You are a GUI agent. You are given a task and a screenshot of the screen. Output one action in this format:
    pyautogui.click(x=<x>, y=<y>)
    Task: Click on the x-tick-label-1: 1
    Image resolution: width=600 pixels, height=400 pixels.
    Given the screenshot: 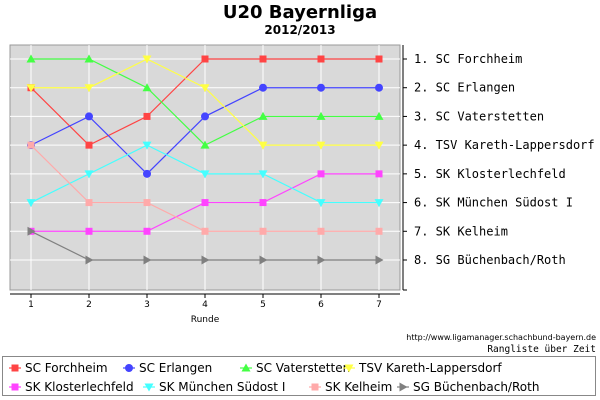 What is the action you would take?
    pyautogui.click(x=31, y=305)
    